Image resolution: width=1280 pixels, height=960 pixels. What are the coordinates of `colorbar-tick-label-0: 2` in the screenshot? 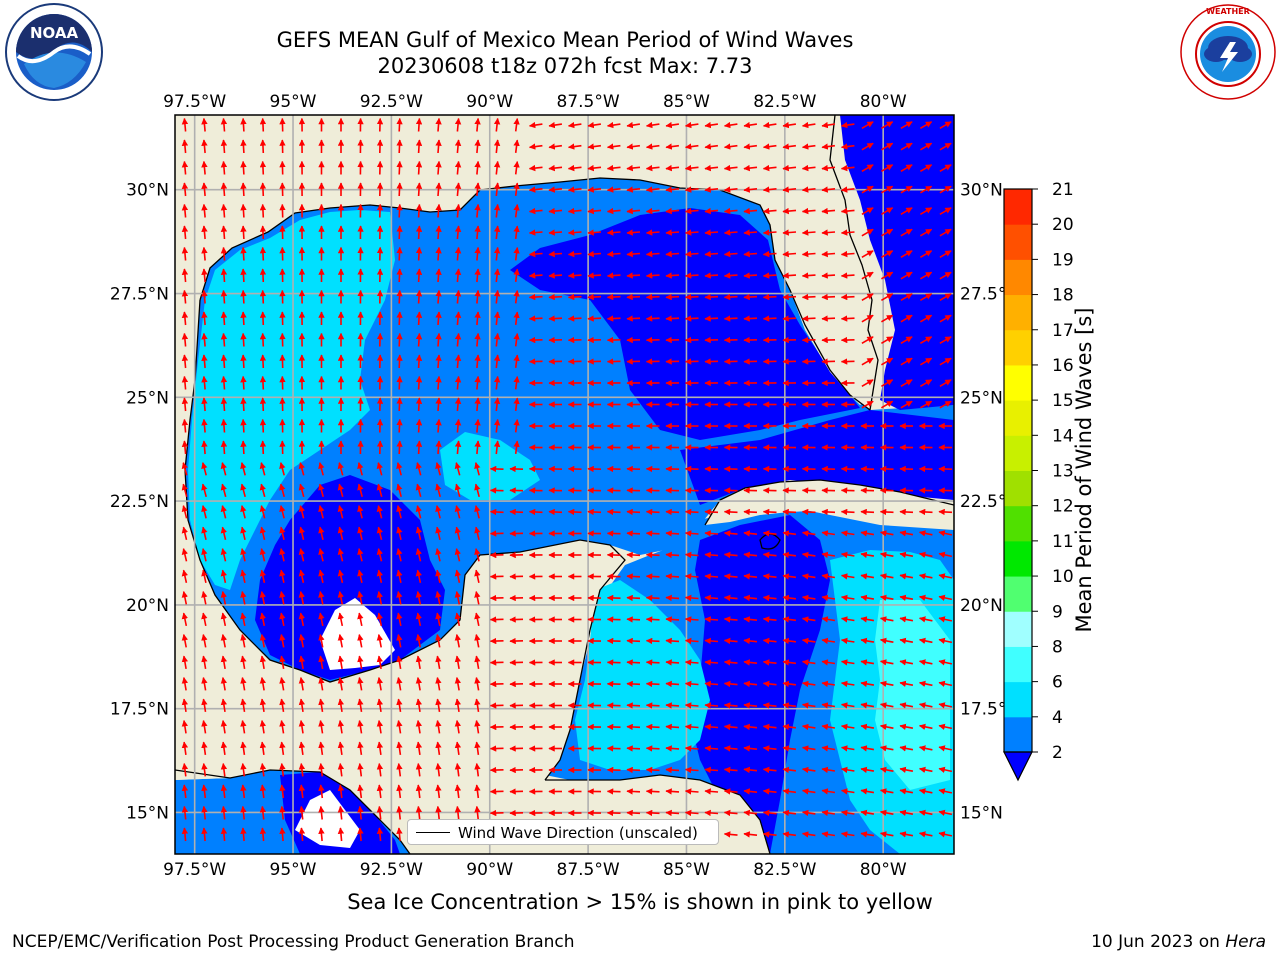 It's located at (1057, 753).